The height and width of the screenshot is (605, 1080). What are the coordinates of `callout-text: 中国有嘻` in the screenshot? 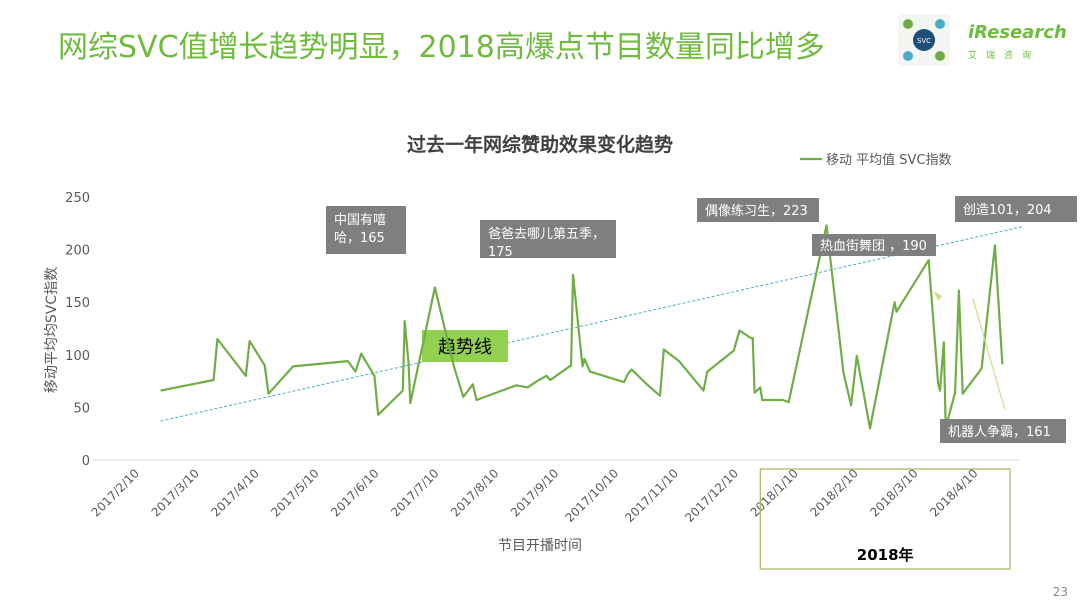 It's located at (360, 220).